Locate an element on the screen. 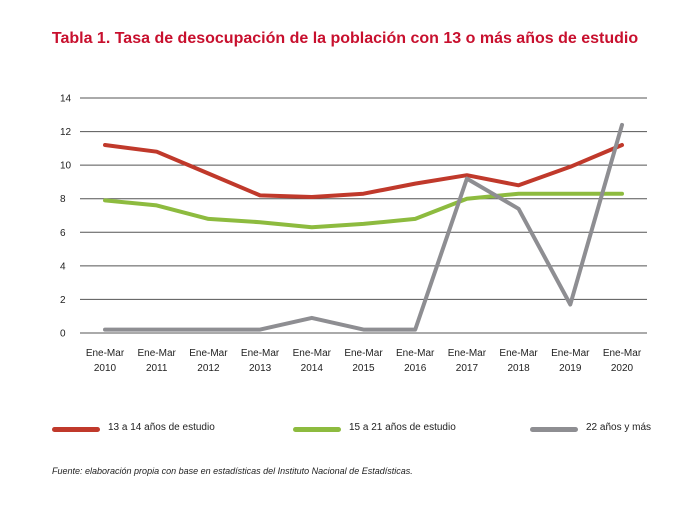 This screenshot has height=511, width=690. x-tick-label: 2011 is located at coordinates (157, 368).